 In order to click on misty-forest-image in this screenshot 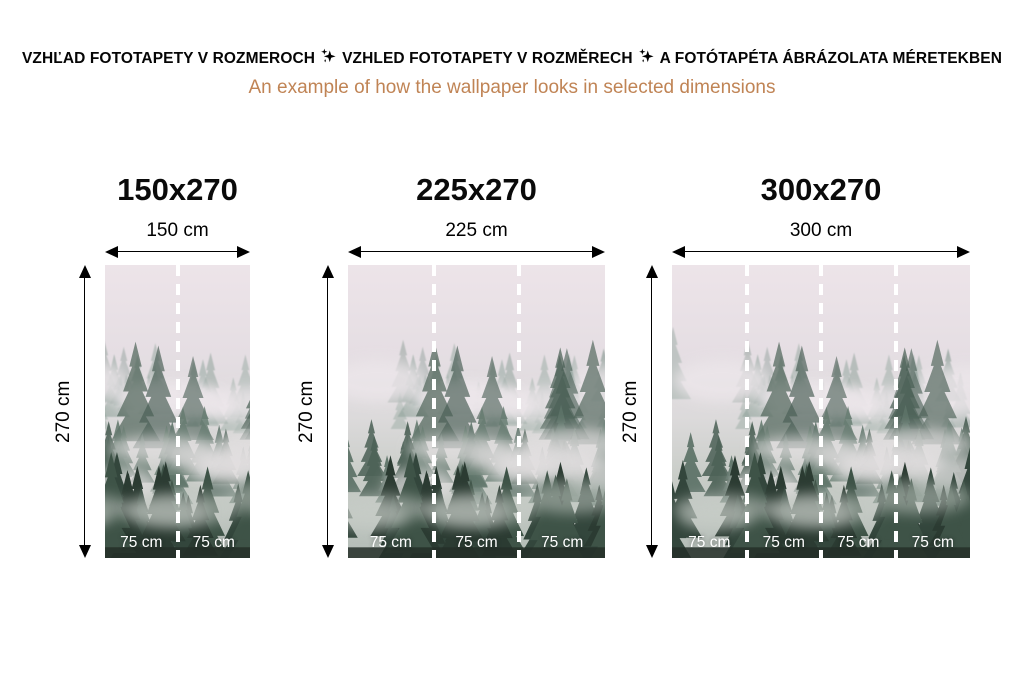, I will do `click(476, 411)`.